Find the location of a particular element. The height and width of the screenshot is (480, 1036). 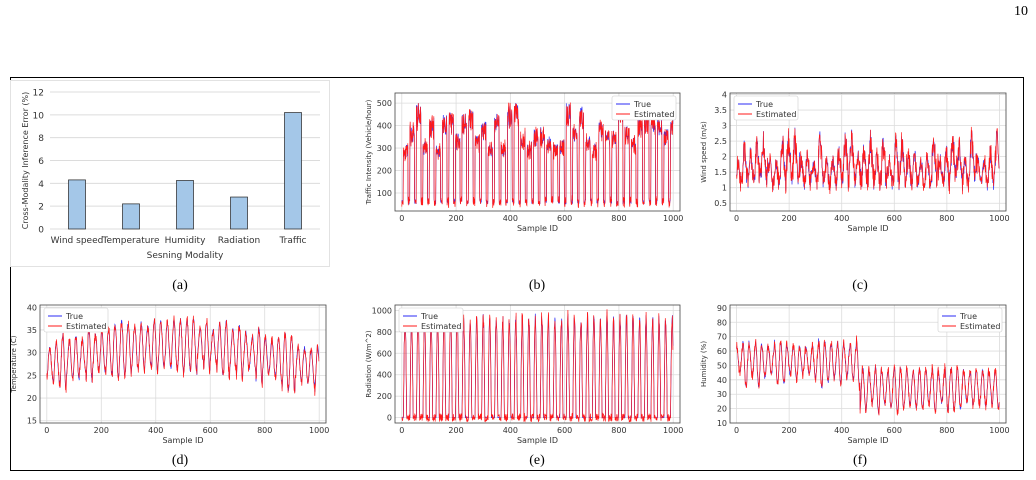

ytick-label: 1000 is located at coordinates (382, 310).